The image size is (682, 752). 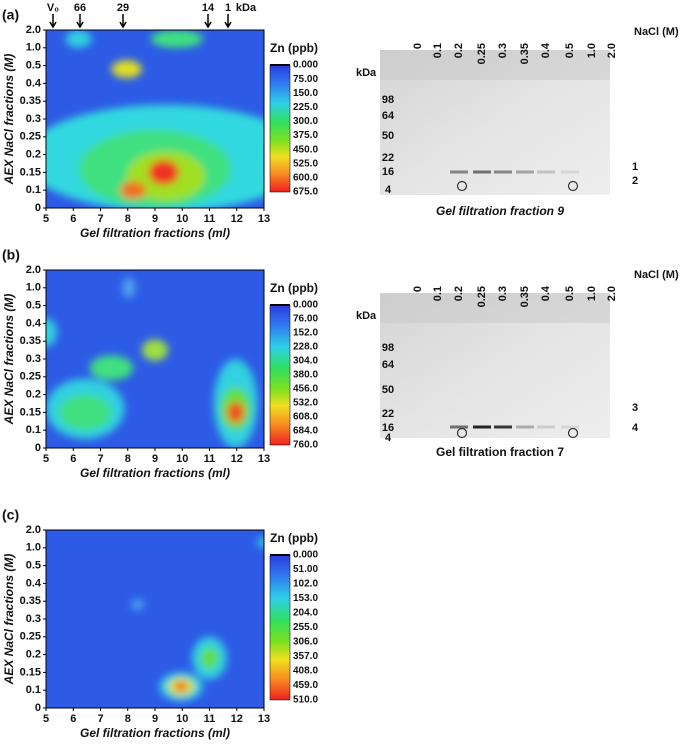 What do you see at coordinates (305, 121) in the screenshot?
I see `colorbar-tick-label: 300.0` at bounding box center [305, 121].